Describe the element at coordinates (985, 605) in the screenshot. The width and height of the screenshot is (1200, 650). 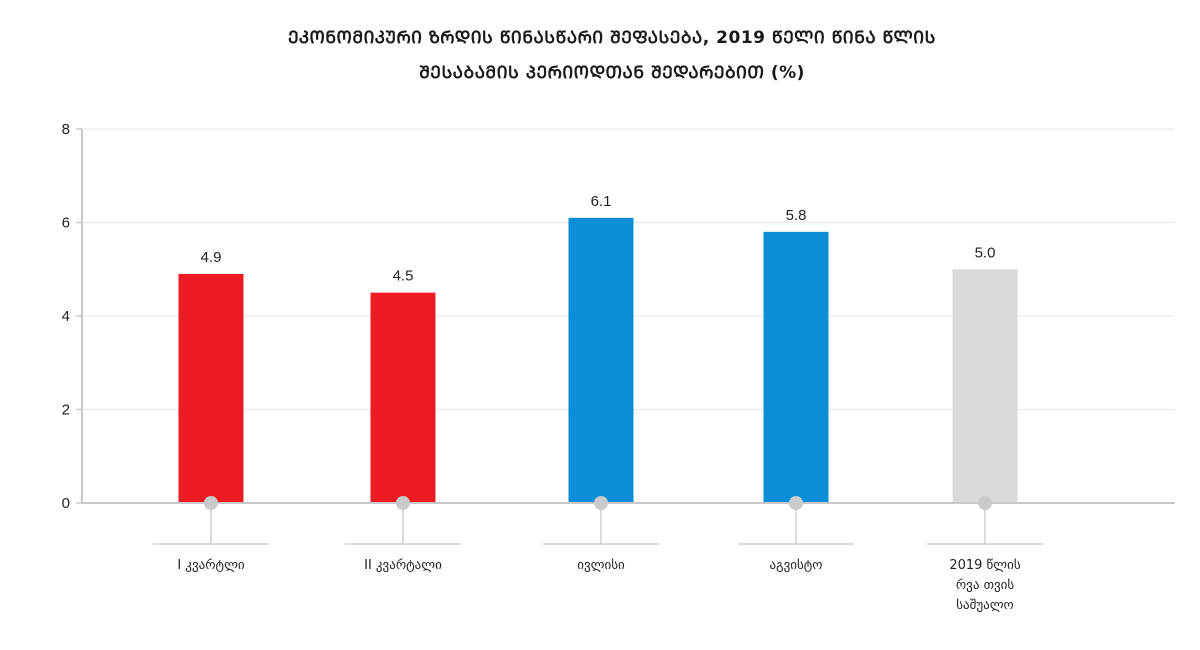
I see `x-category-label: საშუალო` at that location.